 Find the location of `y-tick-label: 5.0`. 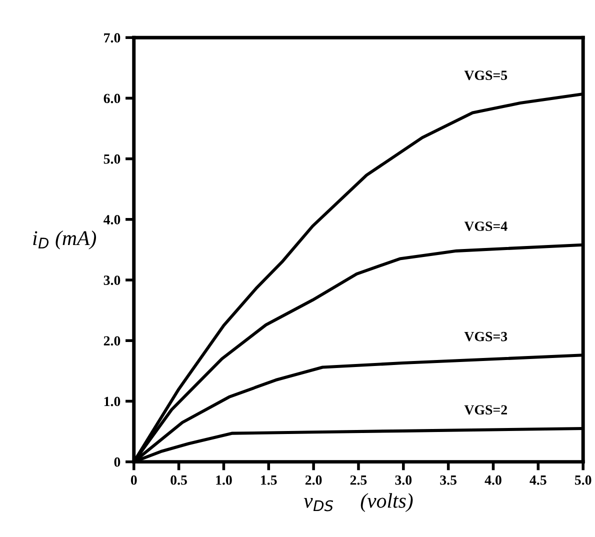

y-tick-label: 5.0 is located at coordinates (112, 159).